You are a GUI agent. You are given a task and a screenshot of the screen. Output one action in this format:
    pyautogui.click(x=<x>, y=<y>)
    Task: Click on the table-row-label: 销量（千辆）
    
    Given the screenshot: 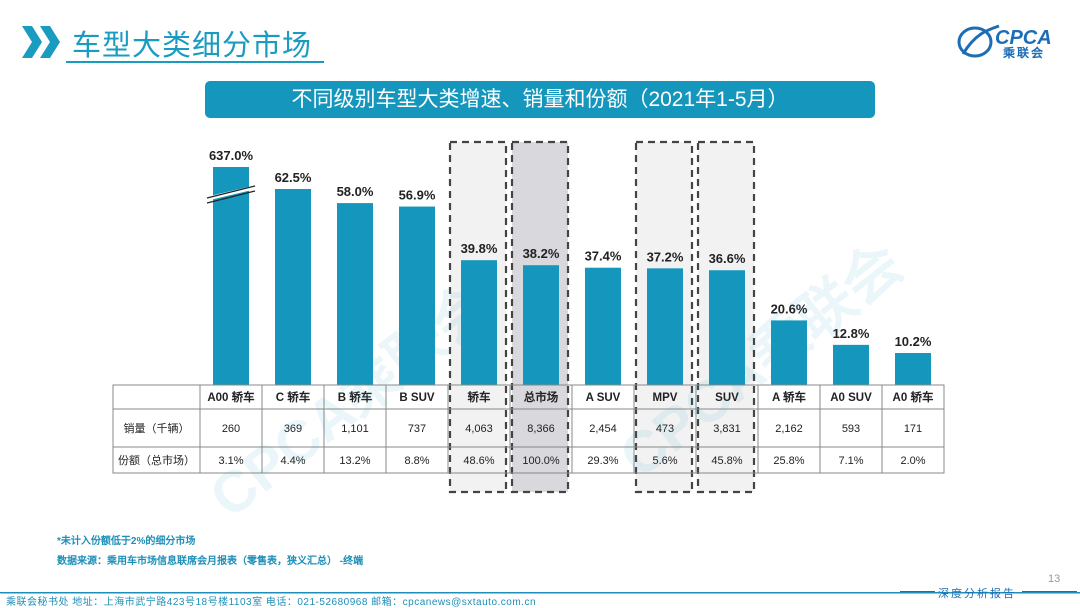 What is the action you would take?
    pyautogui.click(x=157, y=428)
    